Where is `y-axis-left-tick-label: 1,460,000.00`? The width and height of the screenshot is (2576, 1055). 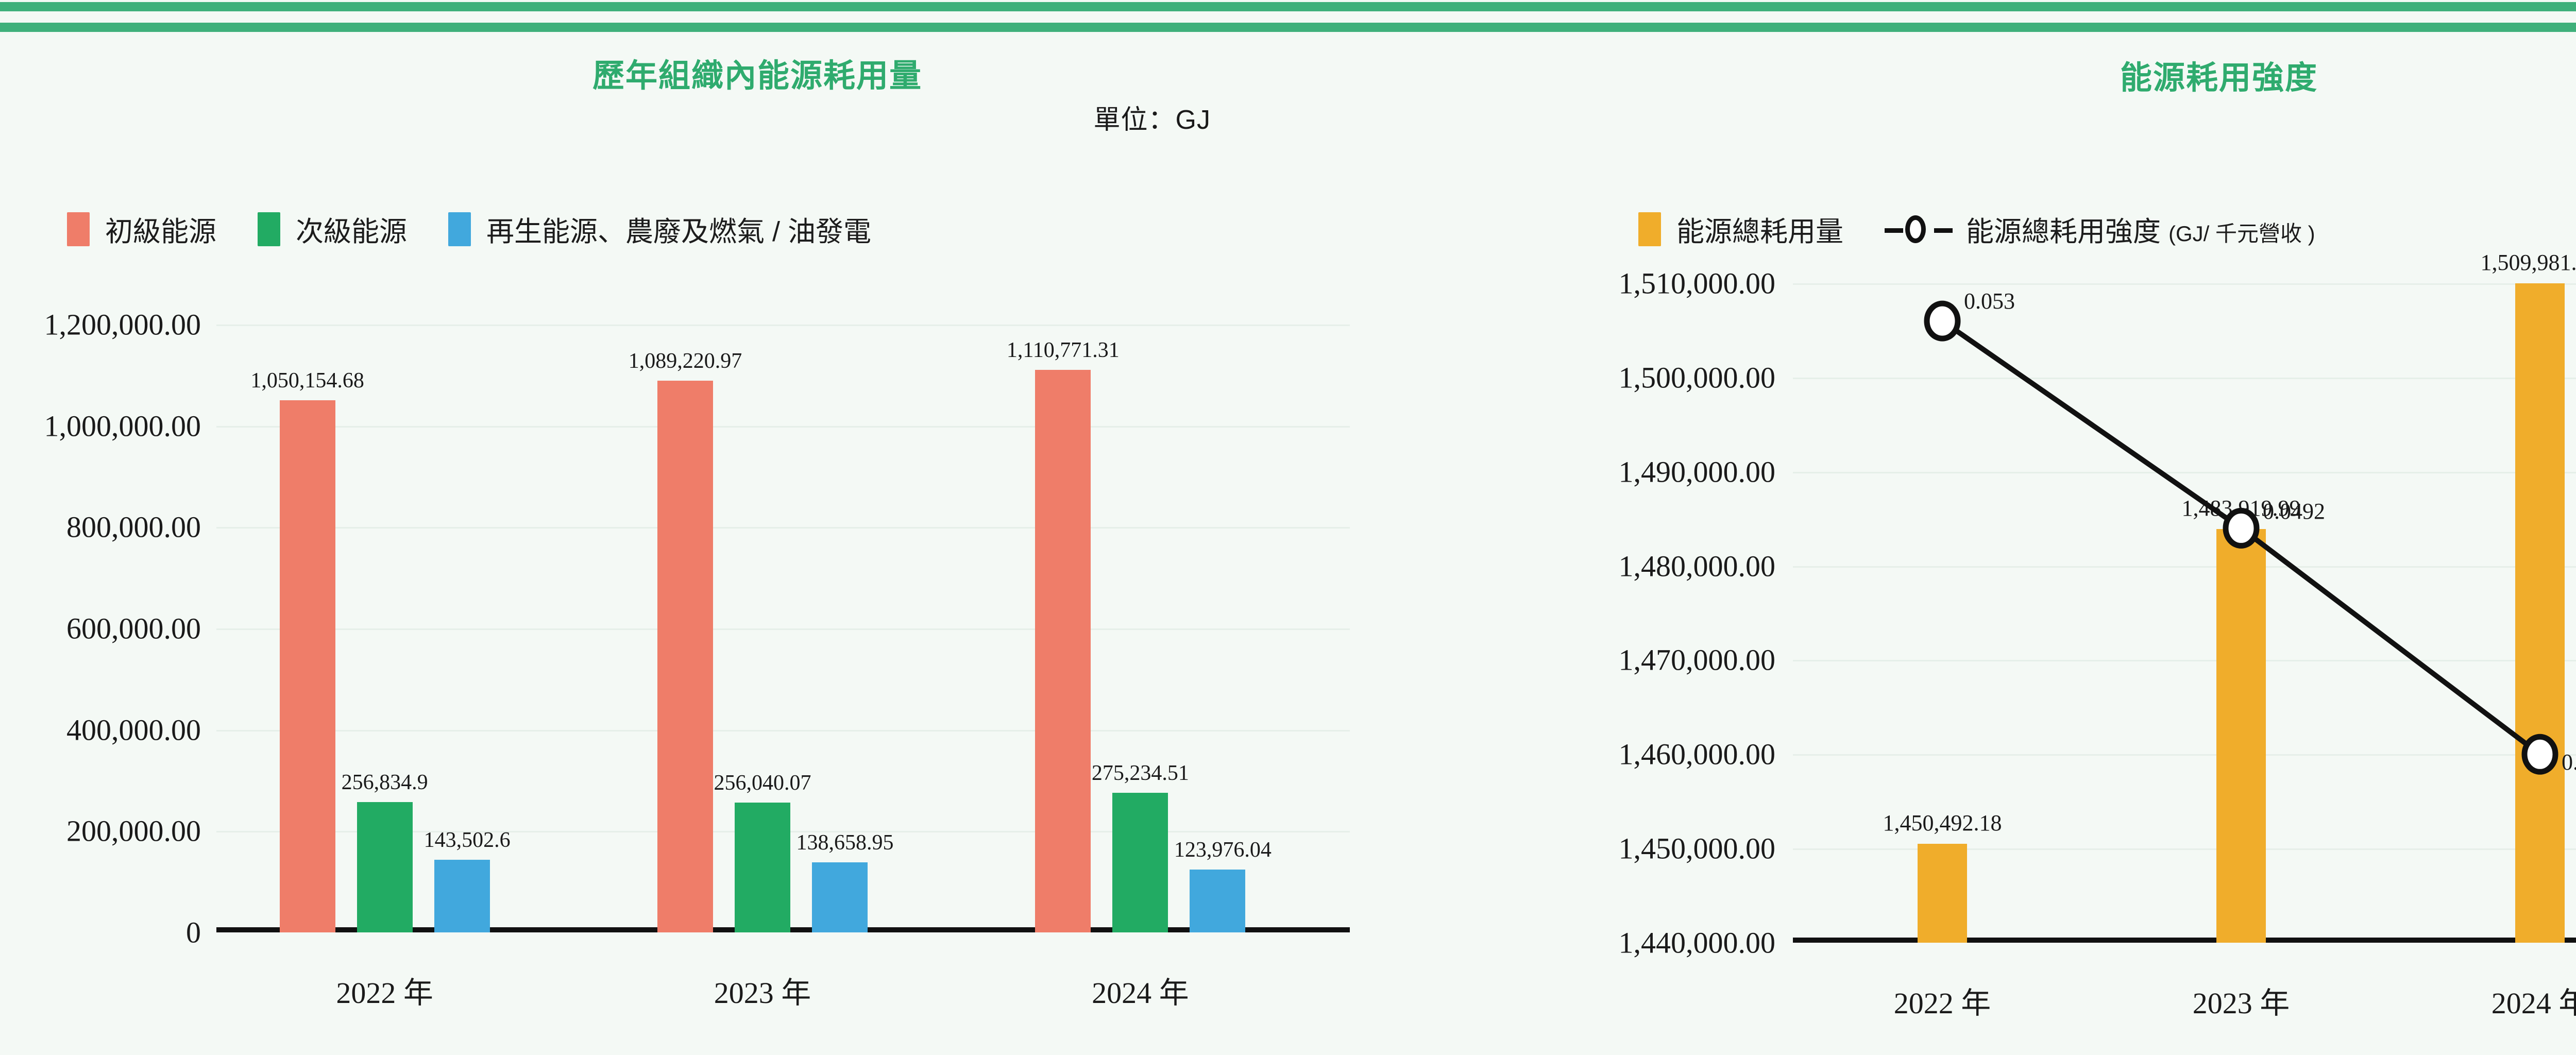
y-axis-left-tick-label: 1,460,000.00 is located at coordinates (1697, 754).